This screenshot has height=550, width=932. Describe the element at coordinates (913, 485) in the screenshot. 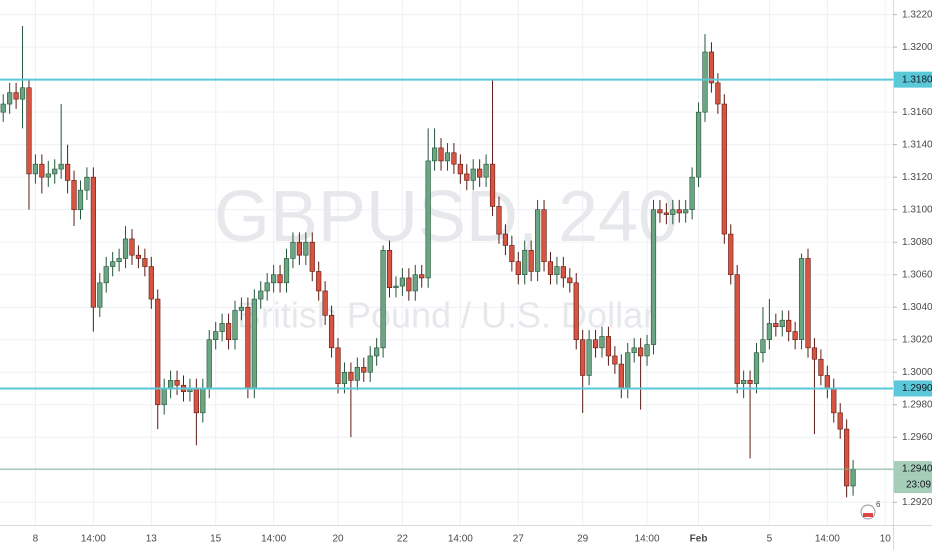

I see `countdown-box` at that location.